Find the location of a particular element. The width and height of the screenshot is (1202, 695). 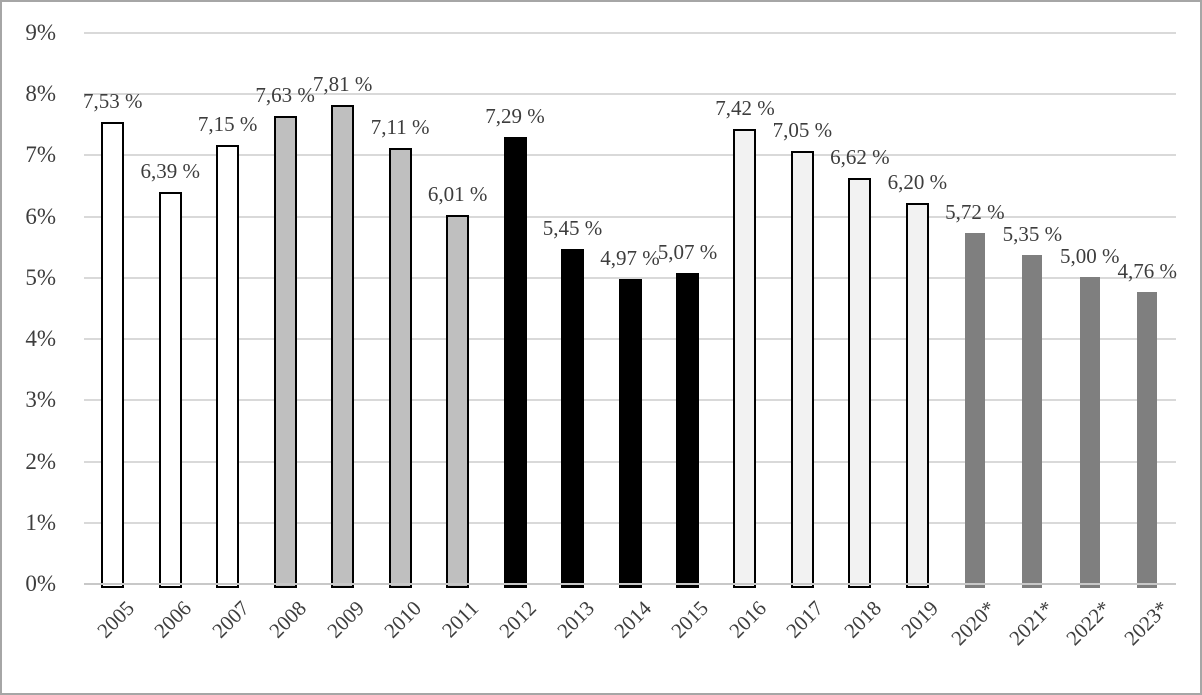

bar-value-label: 7,63 % is located at coordinates (285, 94).